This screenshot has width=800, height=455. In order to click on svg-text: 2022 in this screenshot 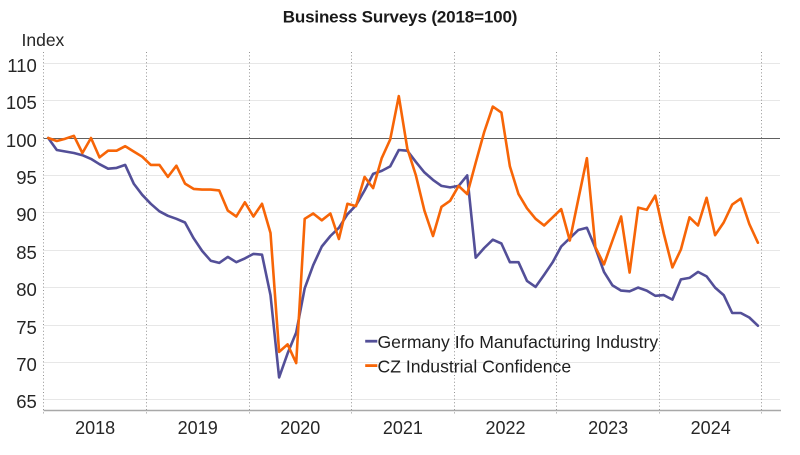, I will do `click(505, 428)`.